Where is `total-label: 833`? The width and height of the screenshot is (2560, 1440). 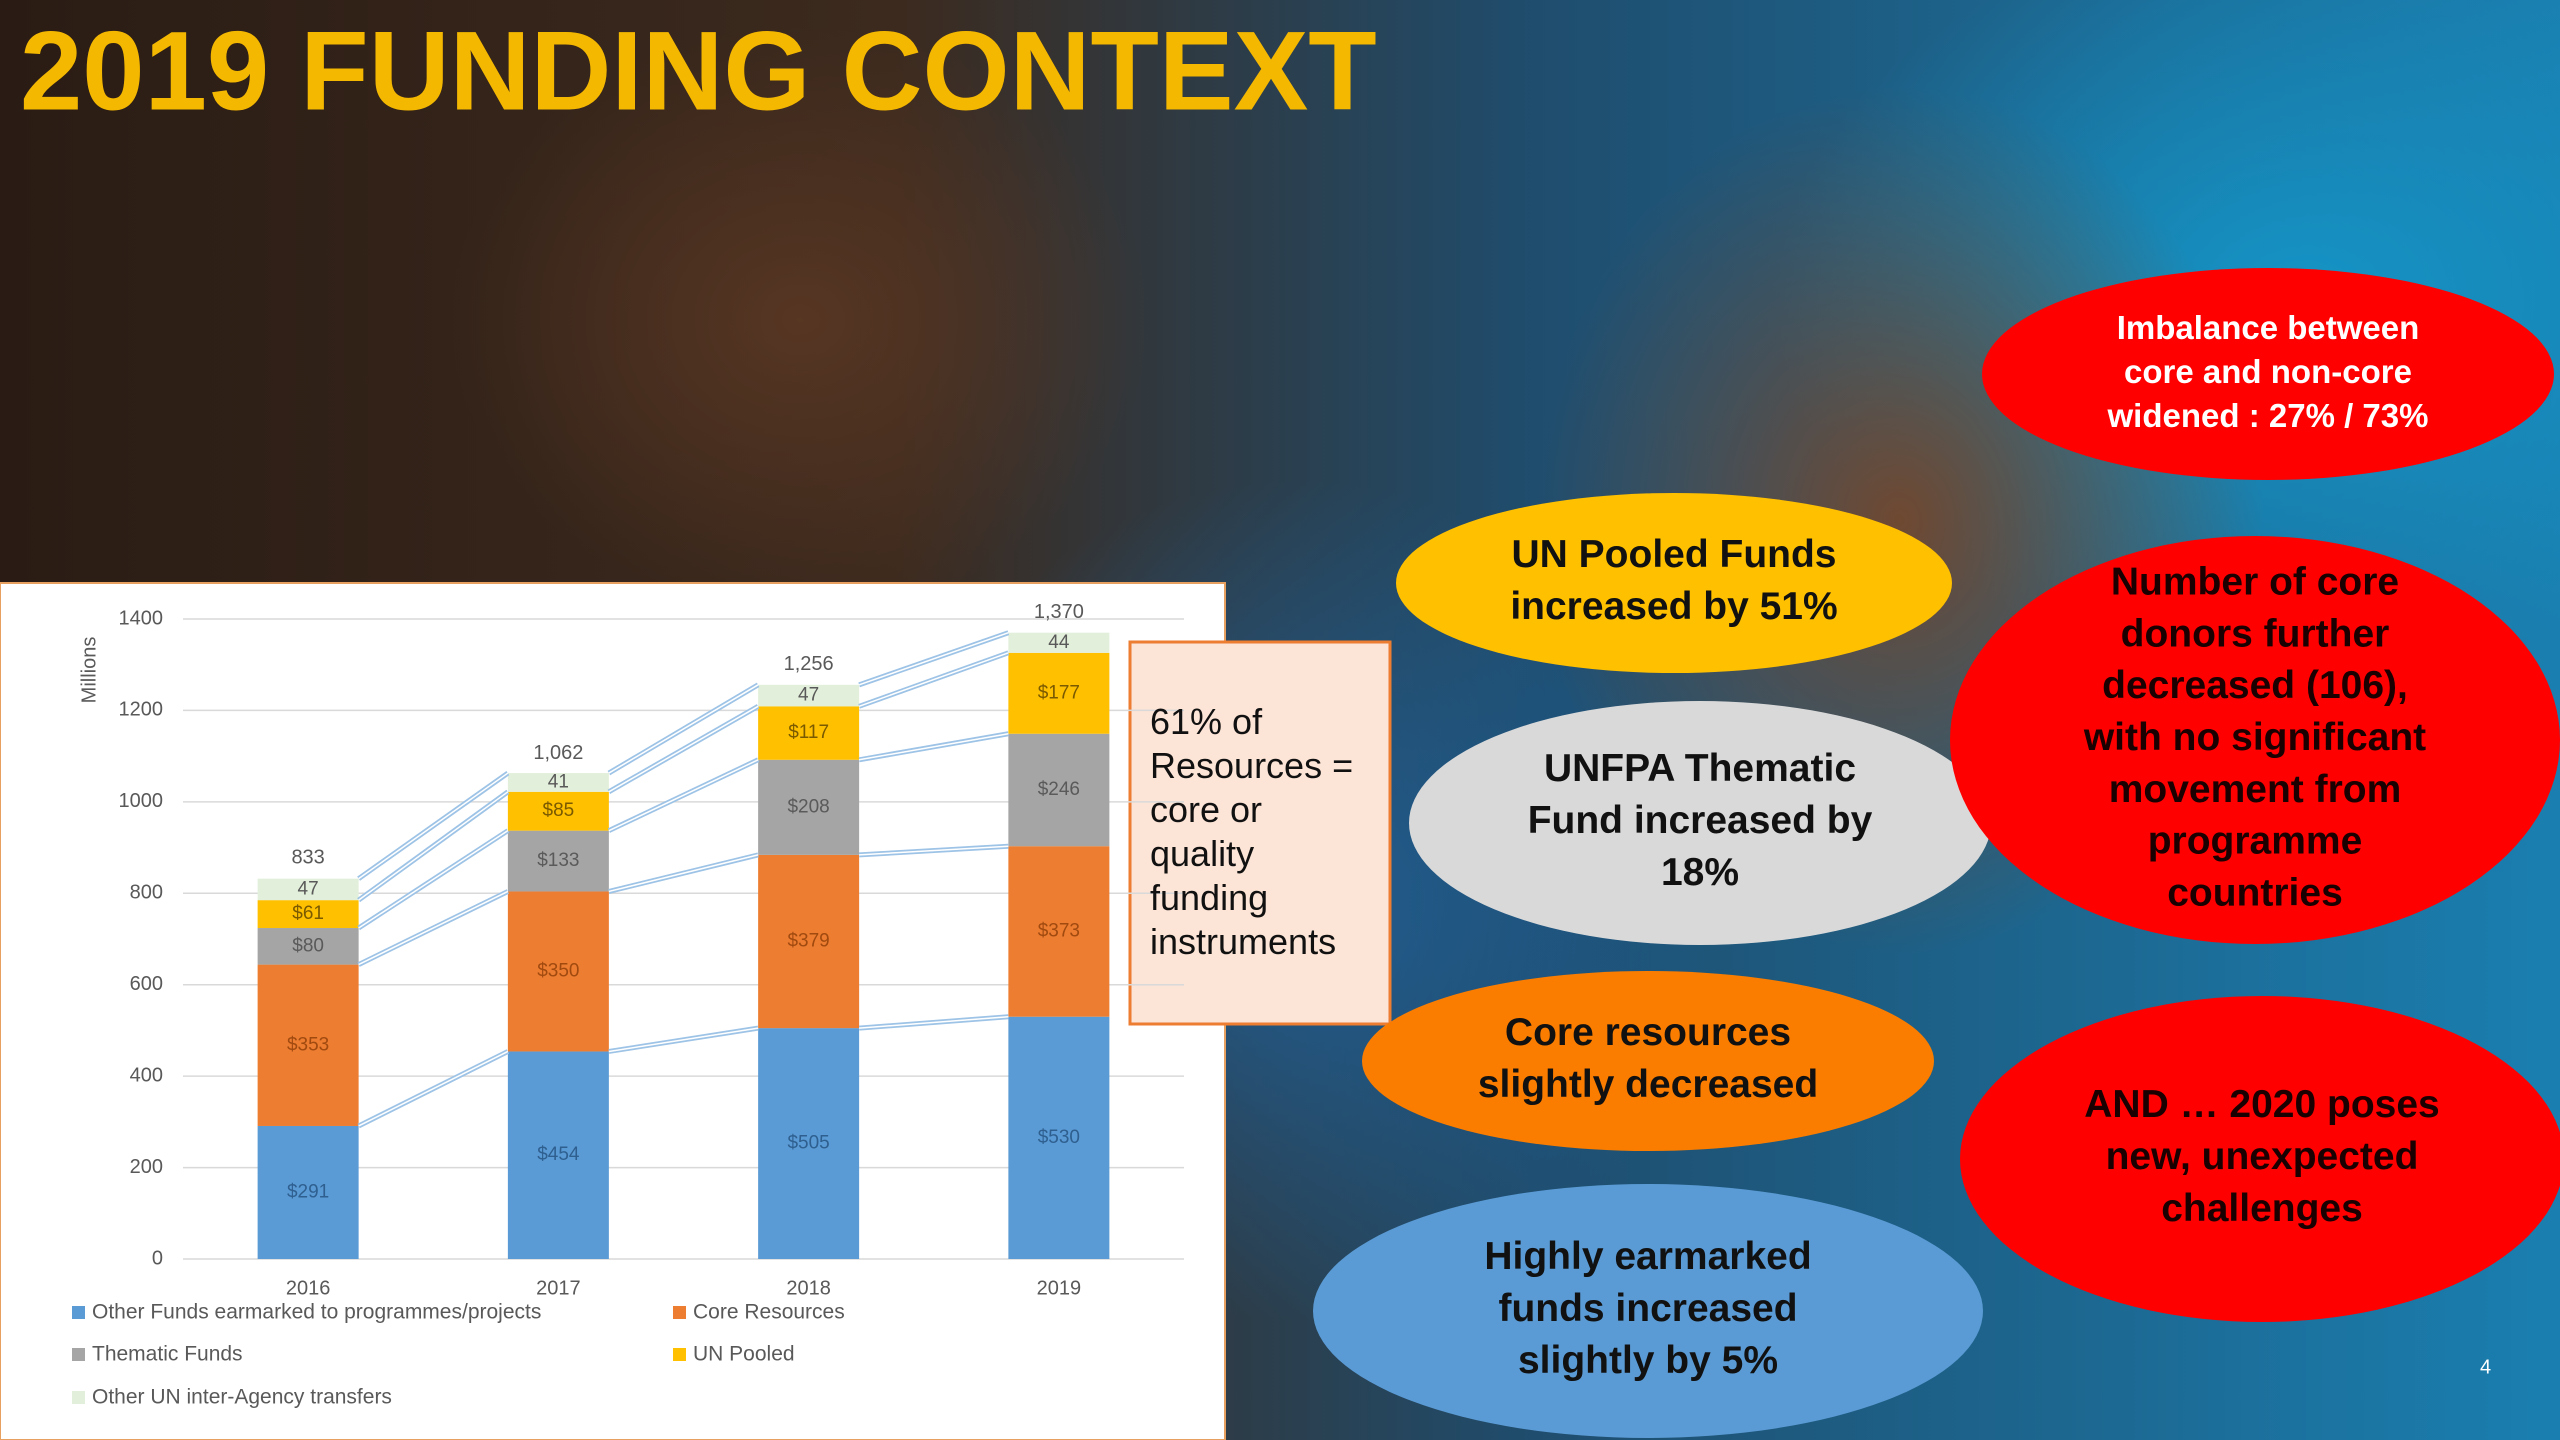 total-label: 833 is located at coordinates (307, 857).